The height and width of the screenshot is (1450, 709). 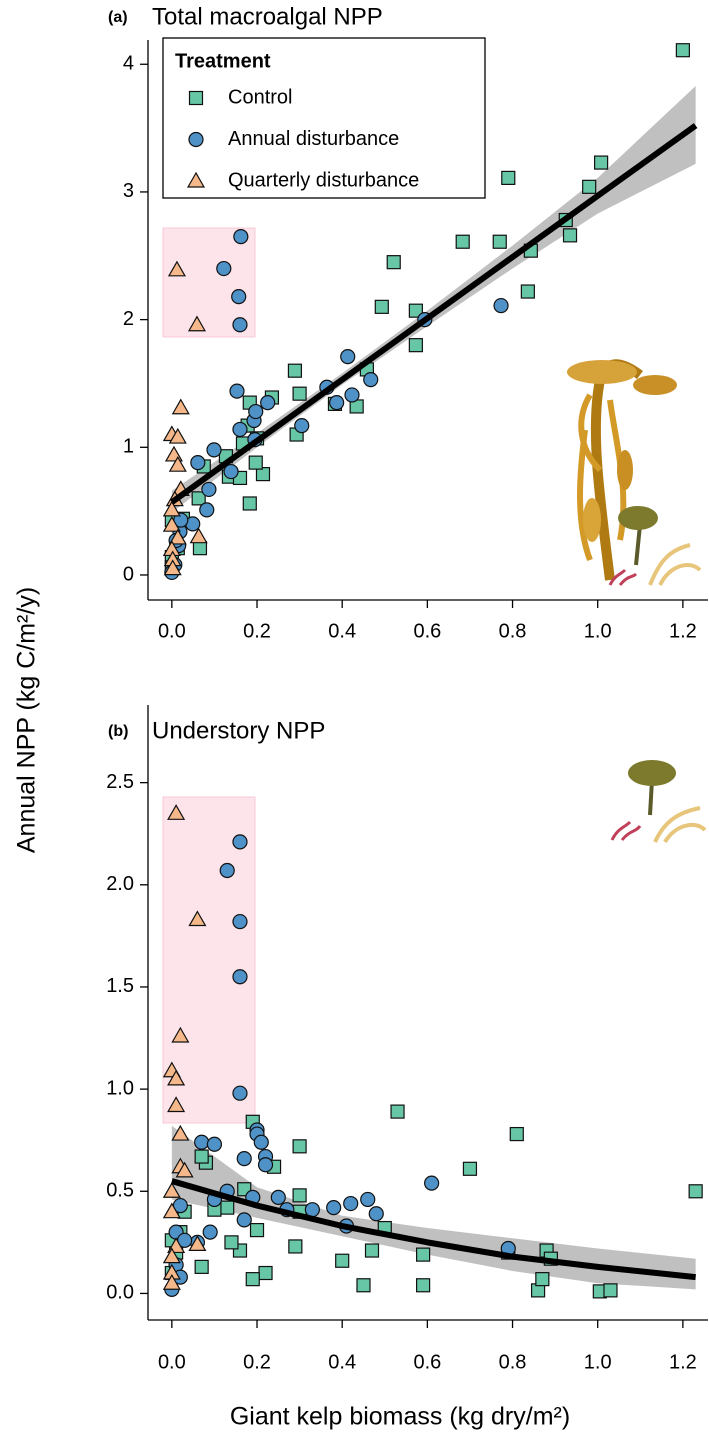 What do you see at coordinates (267, 16) in the screenshot?
I see `chart-title: Total macroalgal NPP` at bounding box center [267, 16].